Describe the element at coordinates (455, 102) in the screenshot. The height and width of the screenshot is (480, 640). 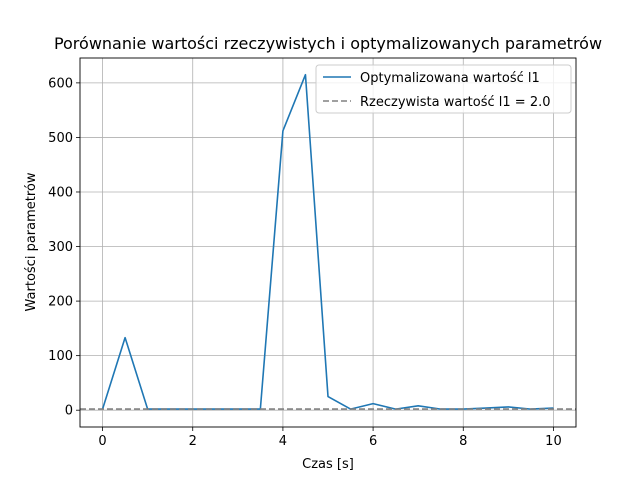
I see `legend-label-reference: Rzeczywista wartość l1 = 2.0` at that location.